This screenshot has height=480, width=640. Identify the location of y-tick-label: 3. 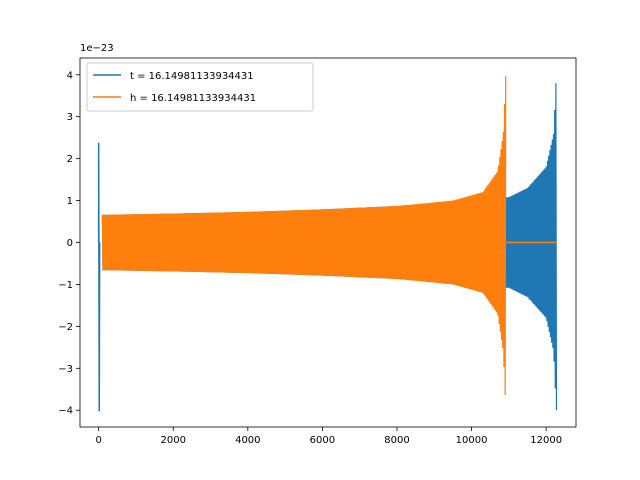
(70, 117).